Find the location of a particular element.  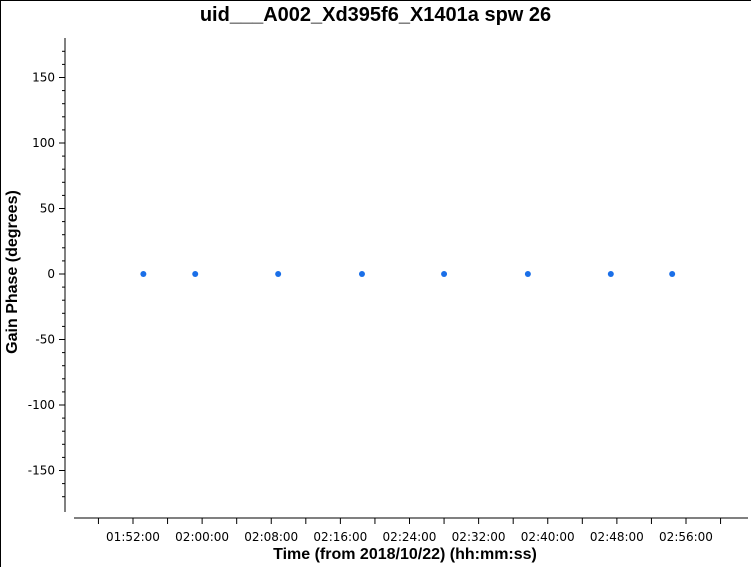

y-tick-label: -50 is located at coordinates (45, 340).